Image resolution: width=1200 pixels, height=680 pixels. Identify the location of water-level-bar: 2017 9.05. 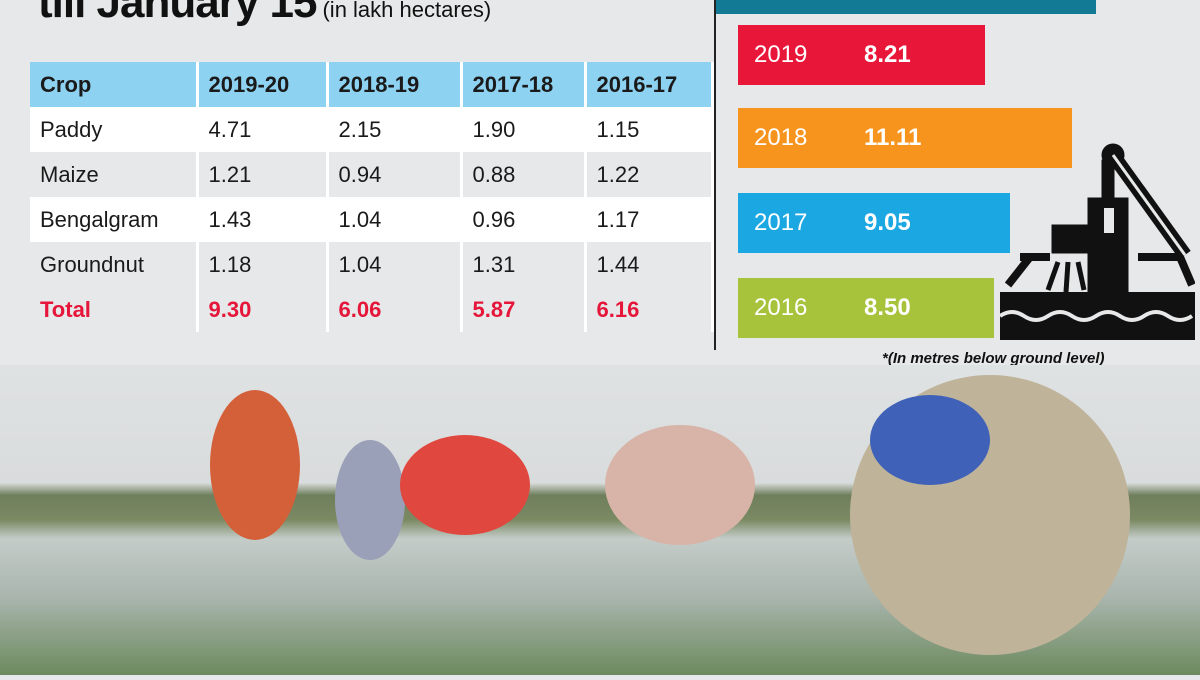
(874, 223).